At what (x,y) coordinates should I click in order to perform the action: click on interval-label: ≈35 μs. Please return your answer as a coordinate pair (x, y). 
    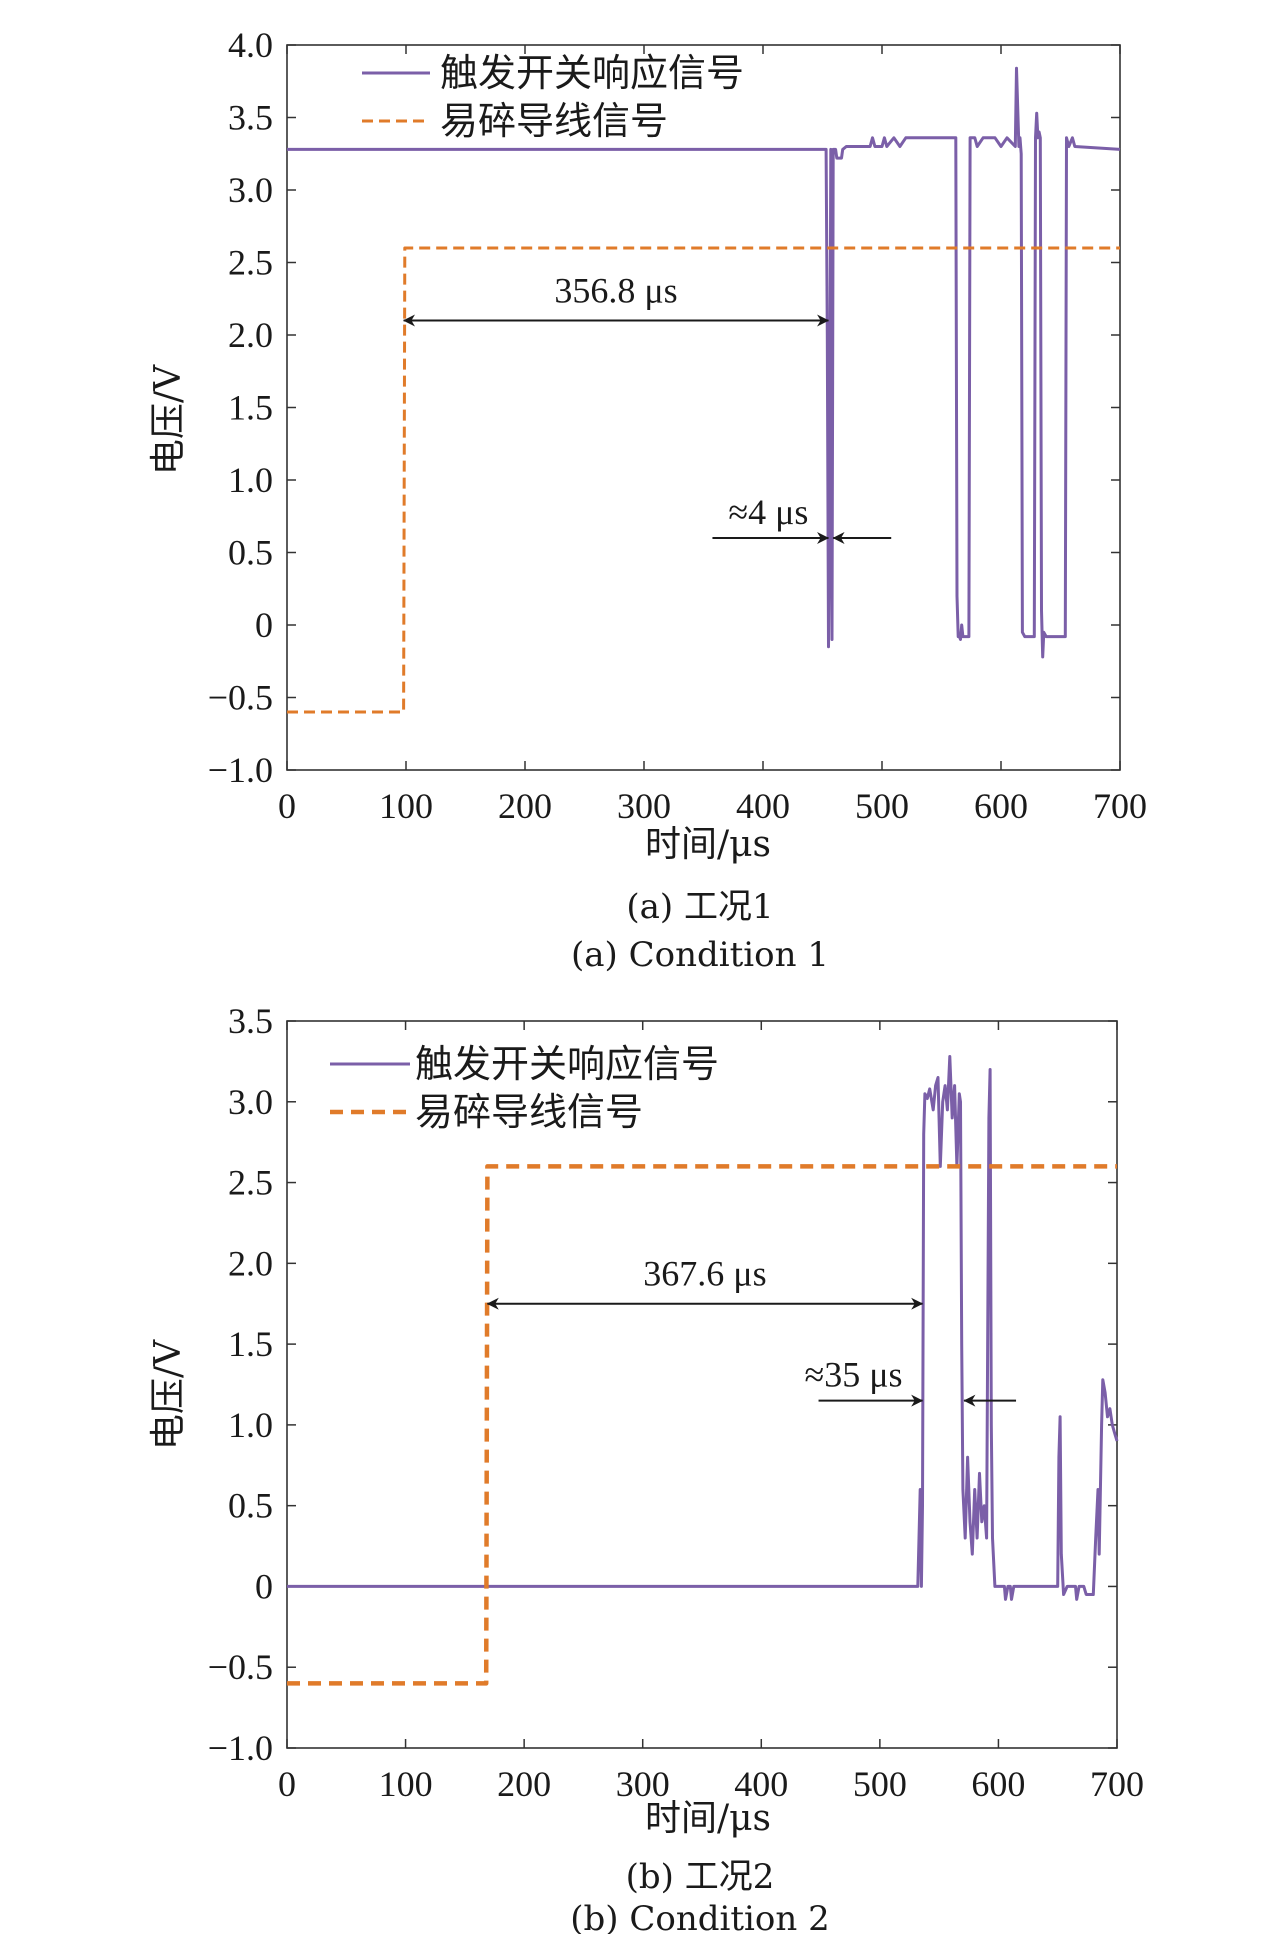
    Looking at the image, I should click on (853, 1375).